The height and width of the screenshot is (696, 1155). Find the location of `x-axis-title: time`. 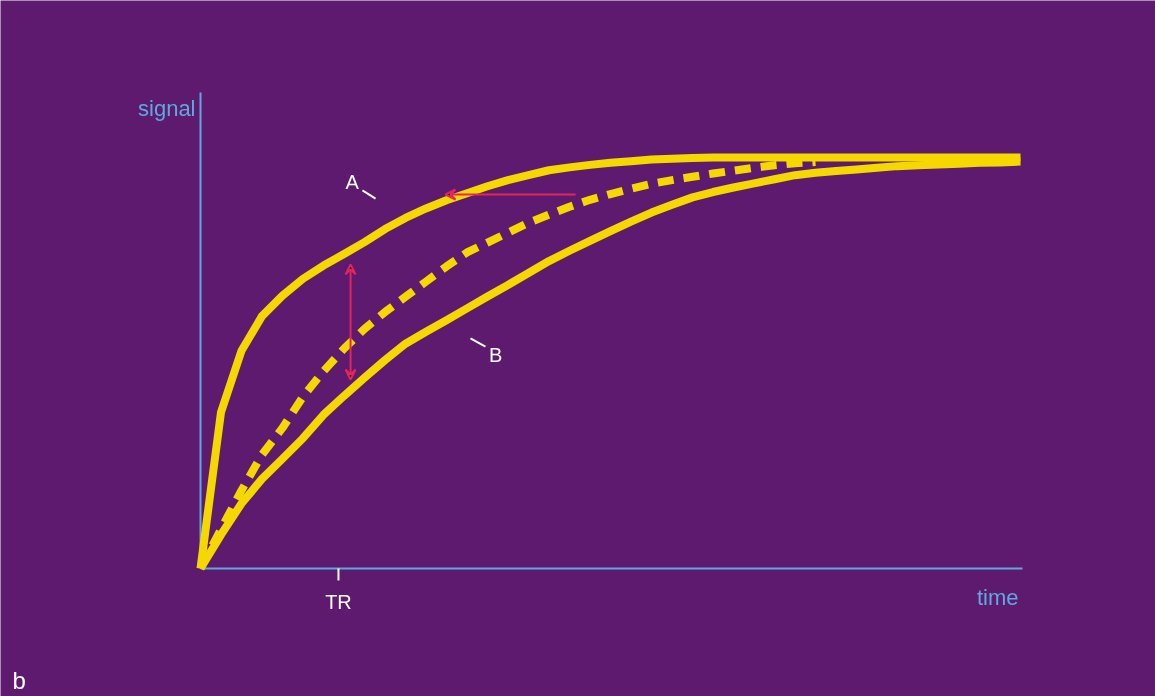

x-axis-title: time is located at coordinates (997, 597).